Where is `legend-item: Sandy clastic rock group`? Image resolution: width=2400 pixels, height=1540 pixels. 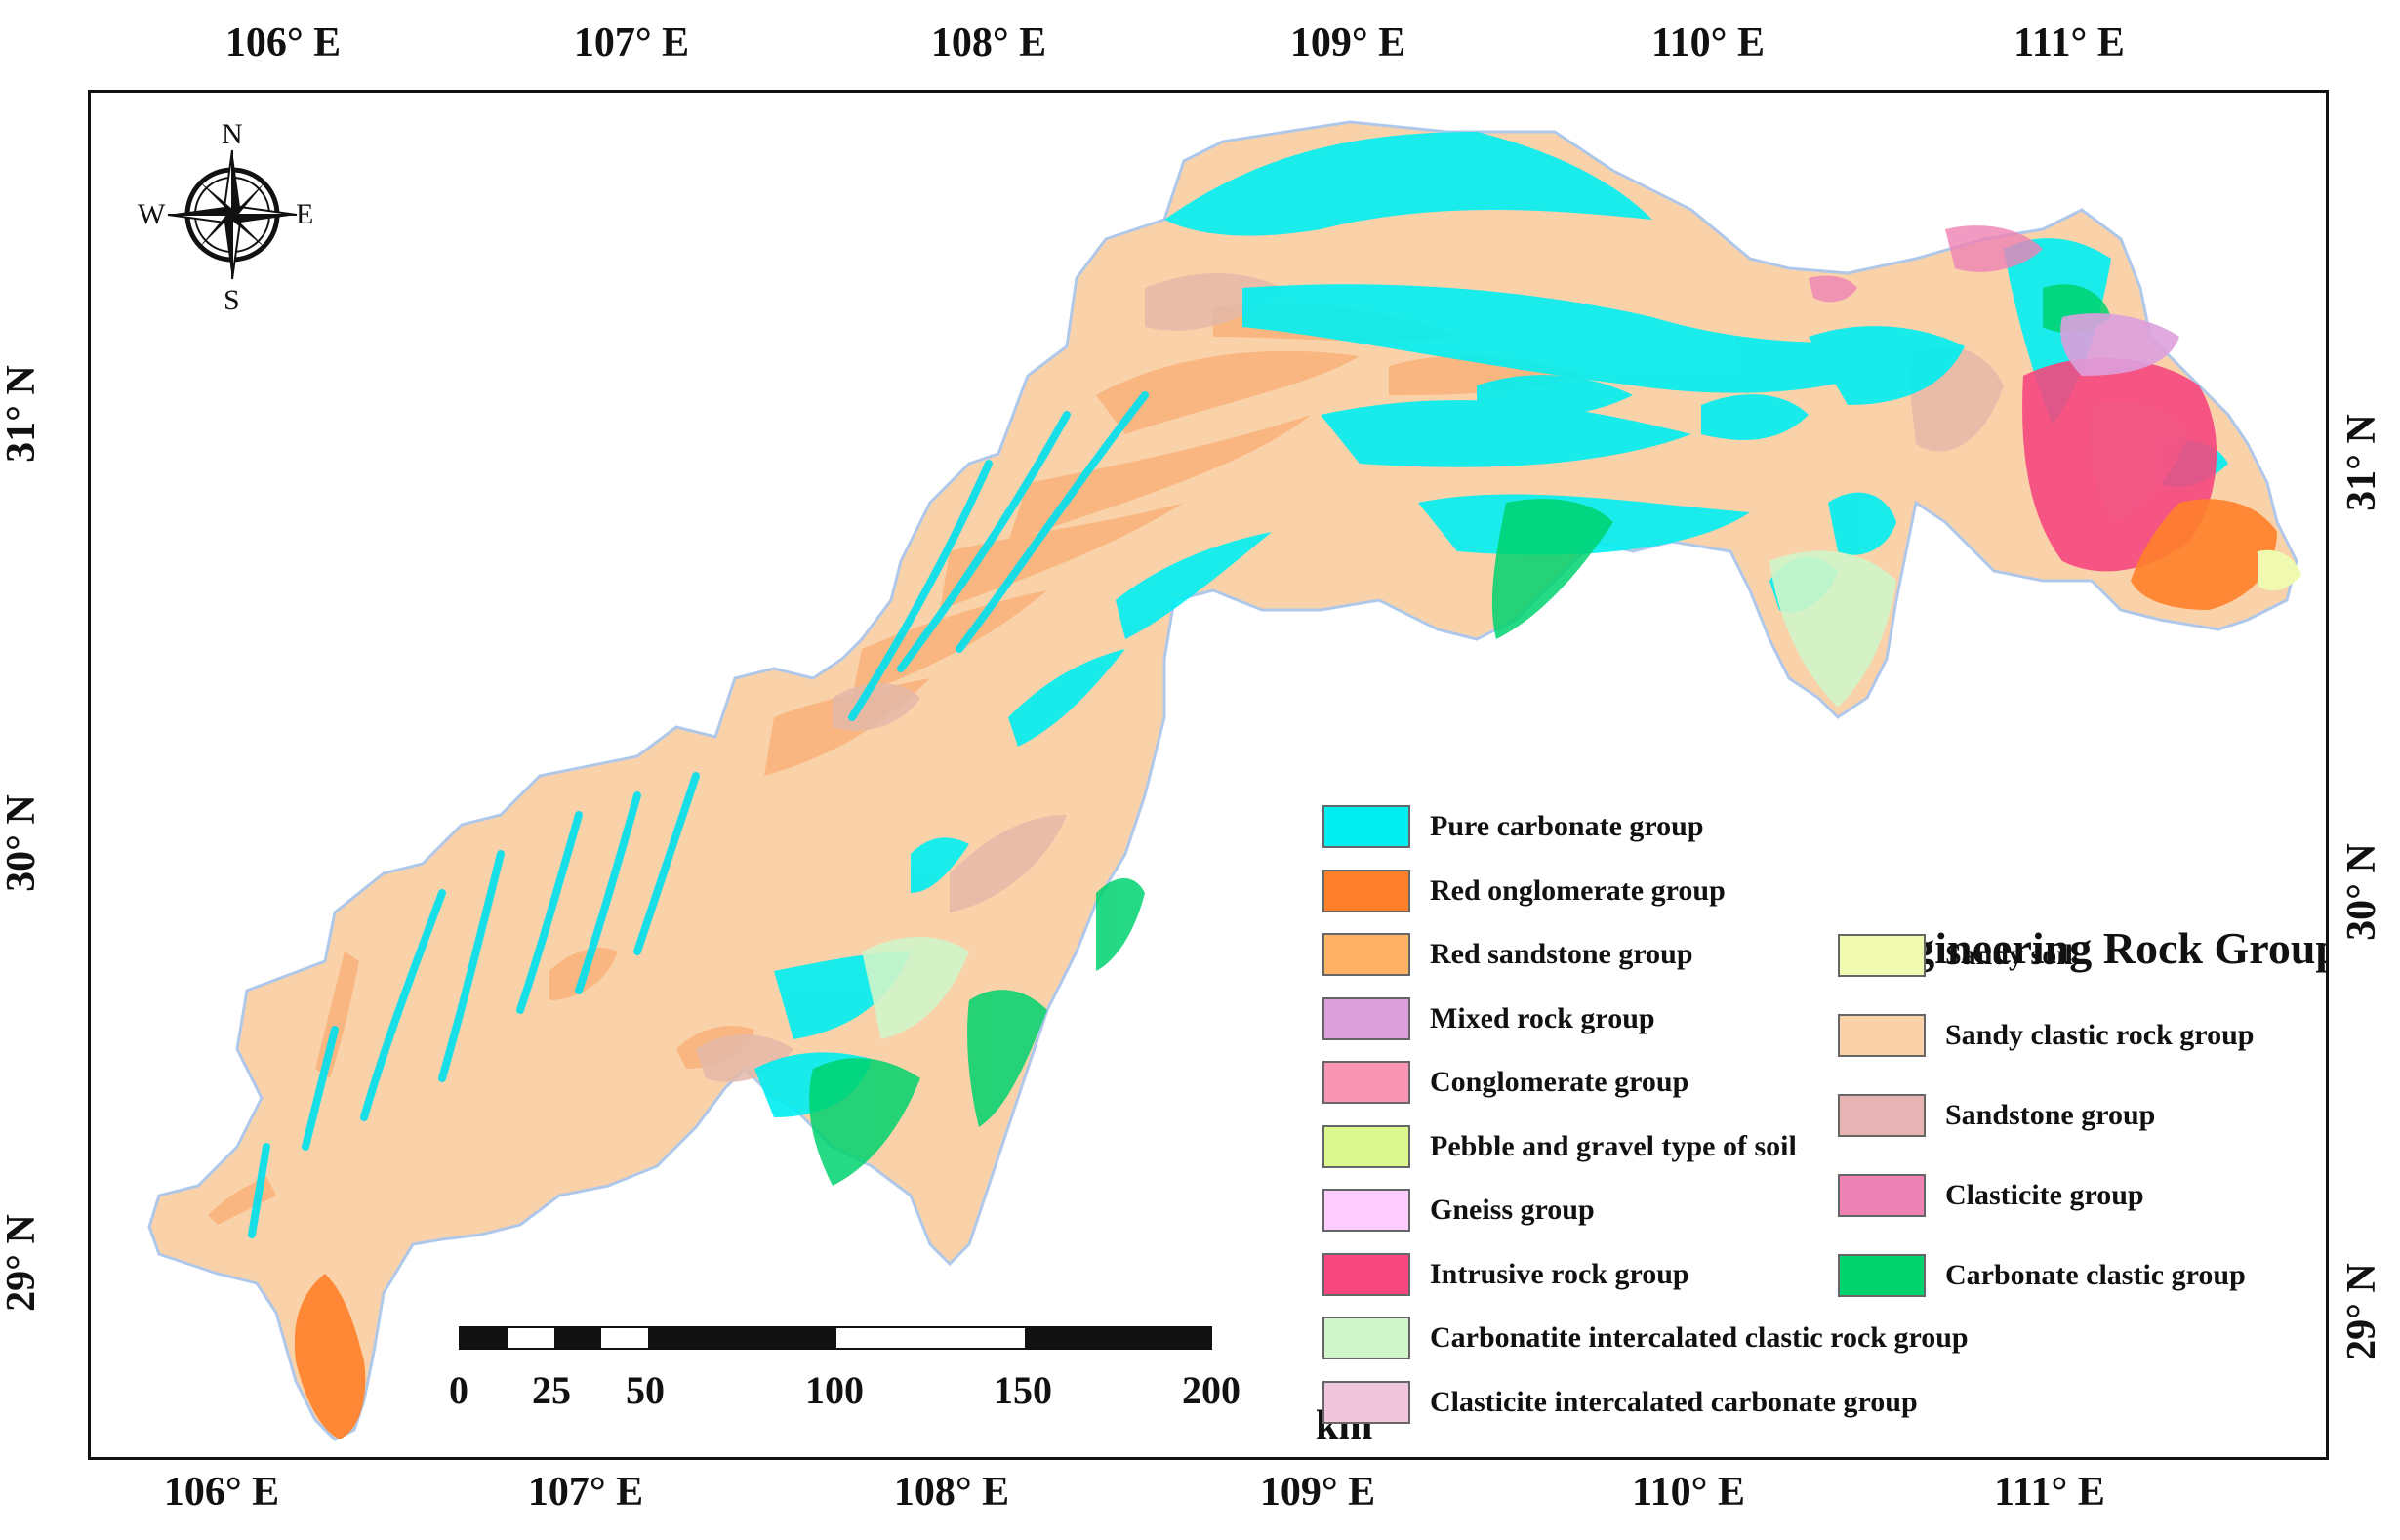 legend-item: Sandy clastic rock group is located at coordinates (2046, 1035).